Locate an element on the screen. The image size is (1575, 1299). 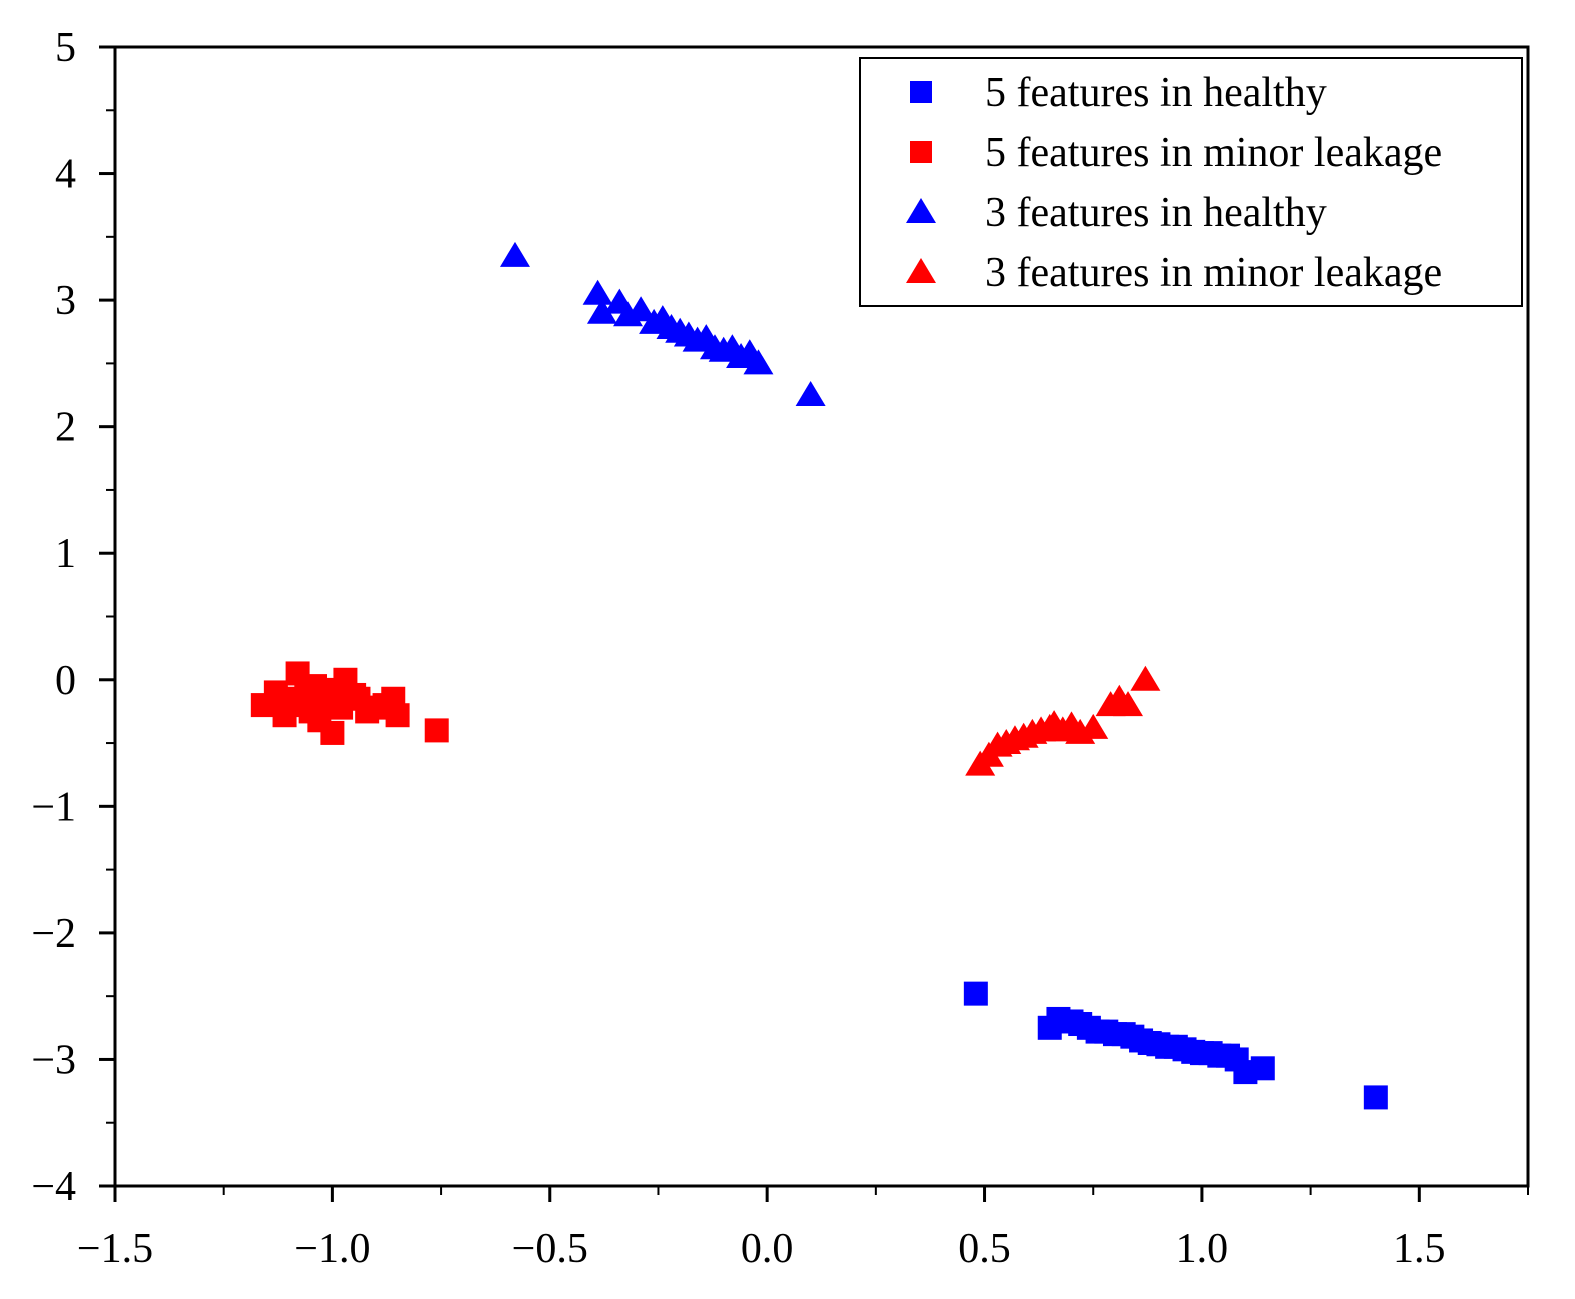
legend-label: 3 features in healthy is located at coordinates (1156, 213).